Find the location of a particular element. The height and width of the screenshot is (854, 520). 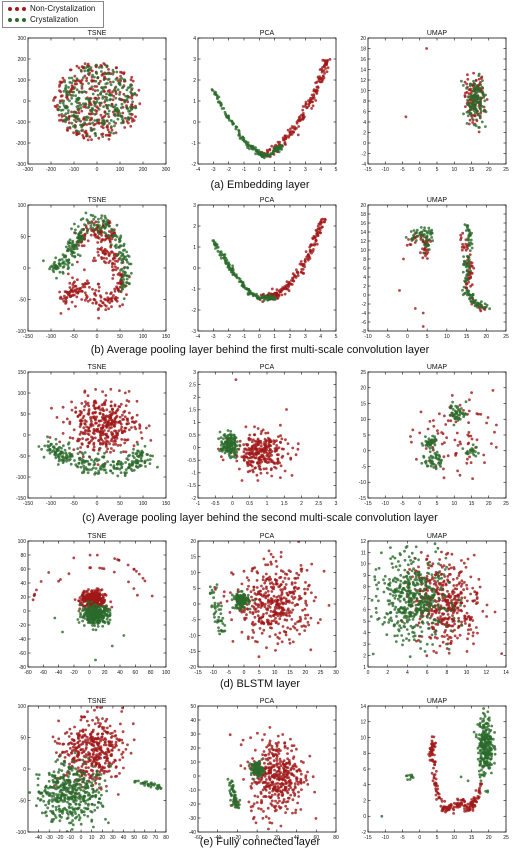

y-tick-label: 100 is located at coordinates (22, 206).